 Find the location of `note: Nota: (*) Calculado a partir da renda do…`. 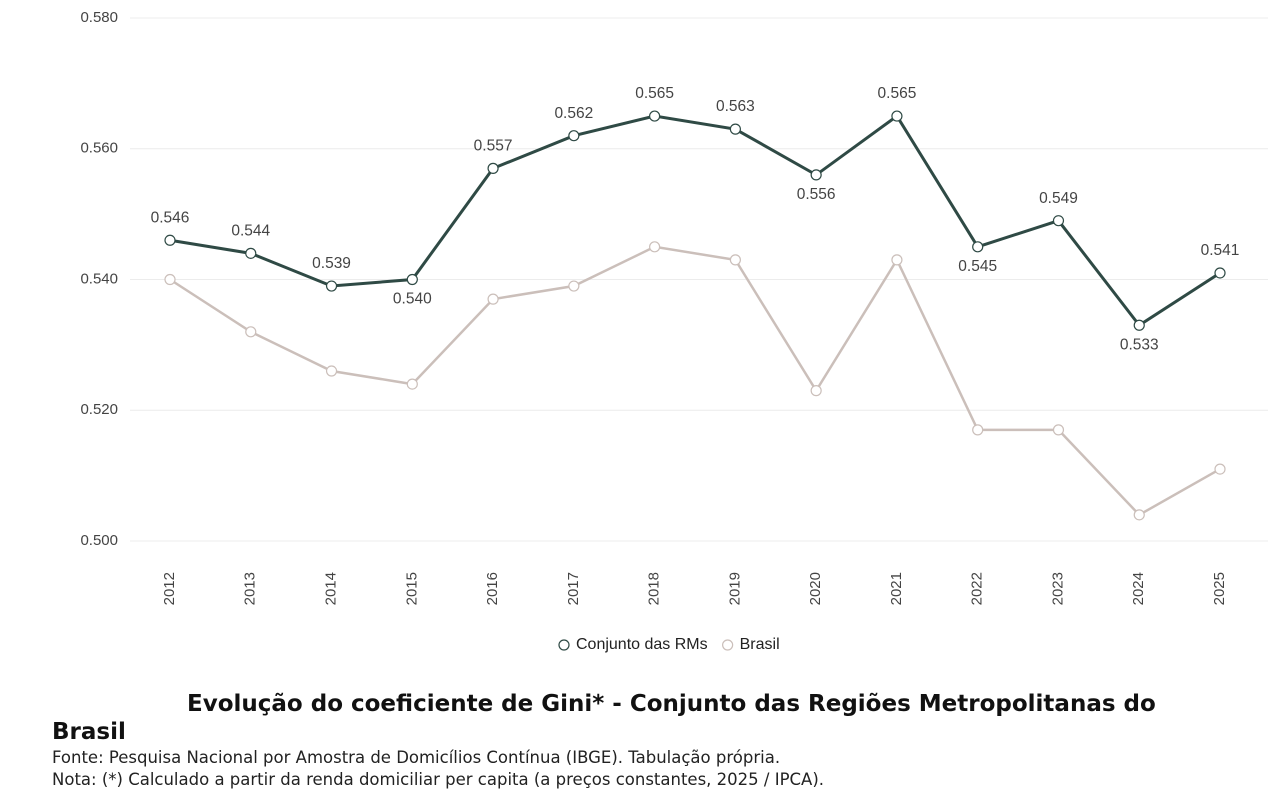

note: Nota: (*) Calculado a partir da renda do… is located at coordinates (438, 779).